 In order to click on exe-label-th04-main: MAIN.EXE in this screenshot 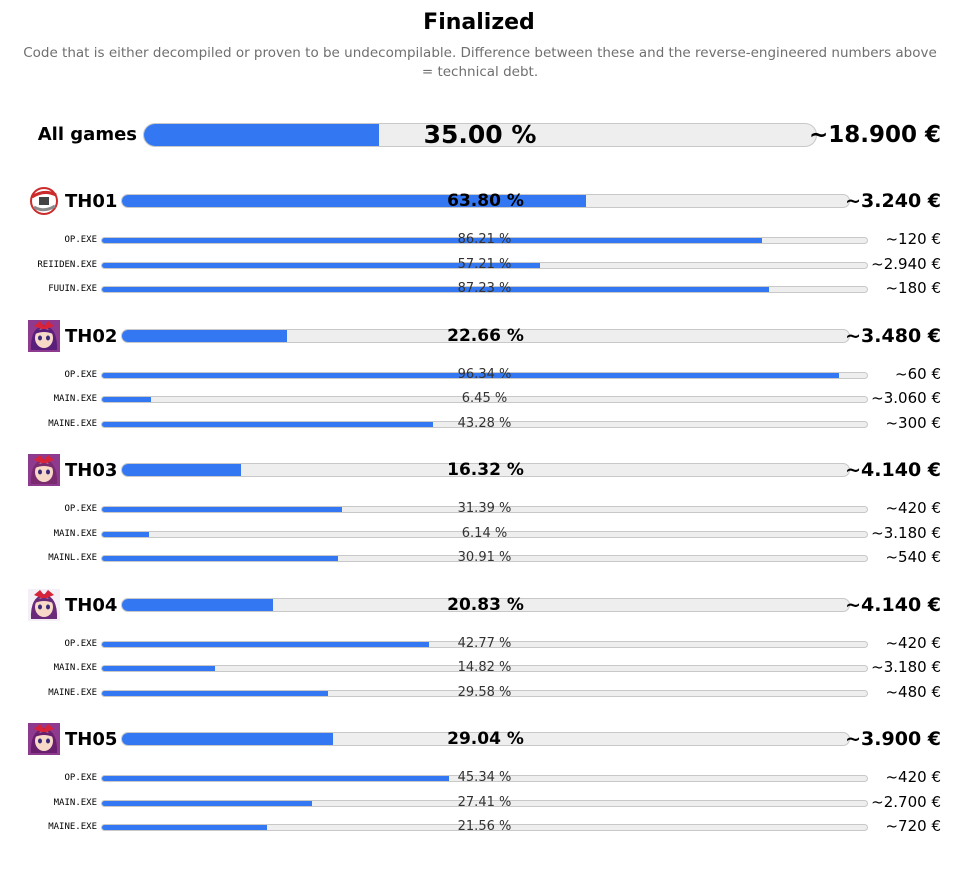, I will do `click(75, 668)`.